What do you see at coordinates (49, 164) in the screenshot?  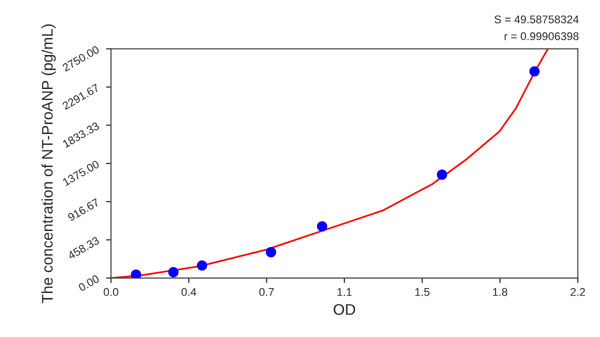 I see `y-axis-title: The concentration of NT-ProANP (pg/mL)` at bounding box center [49, 164].